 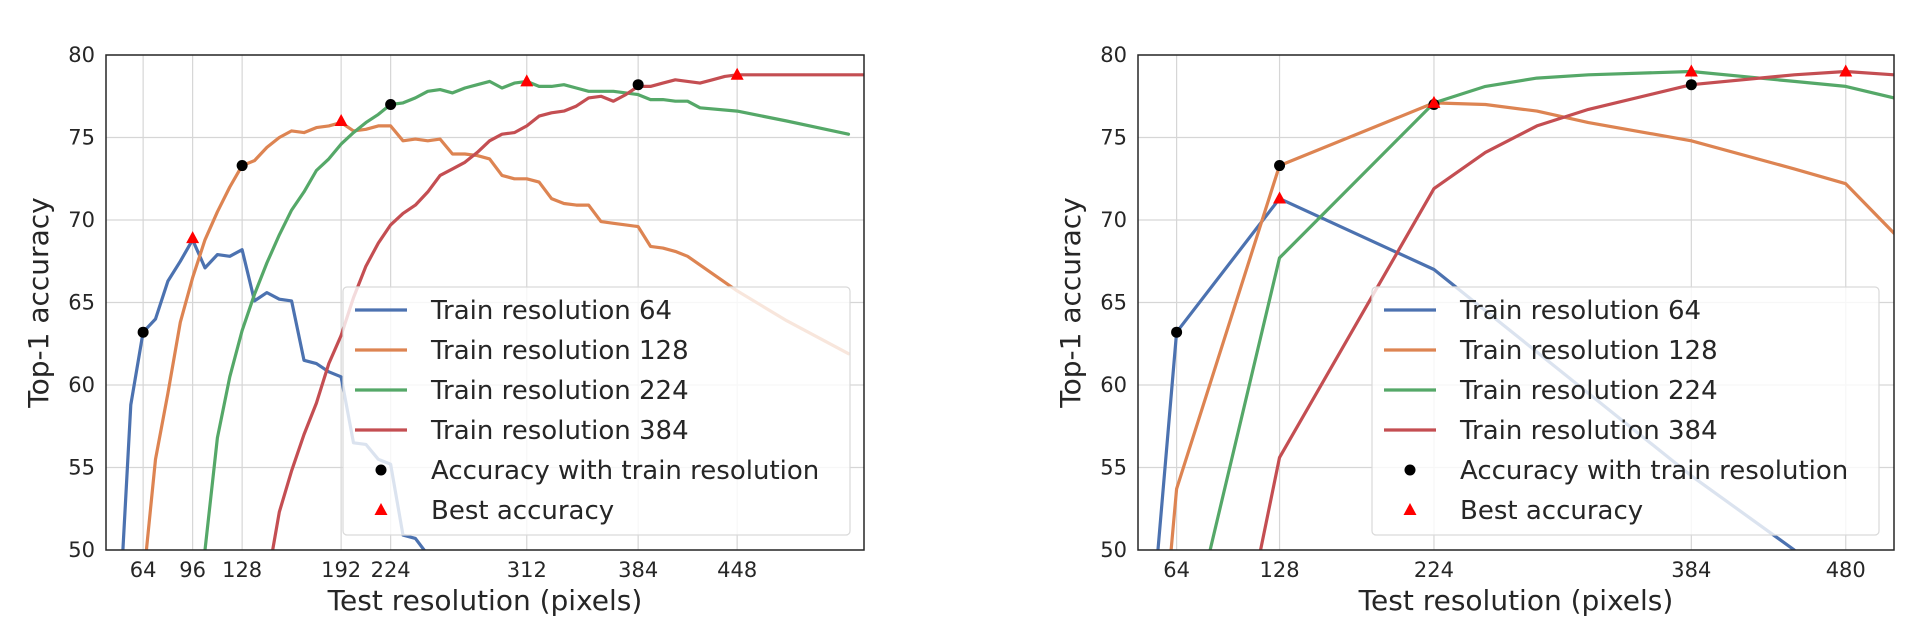 What do you see at coordinates (737, 570) in the screenshot?
I see `x-tick-label: 448` at bounding box center [737, 570].